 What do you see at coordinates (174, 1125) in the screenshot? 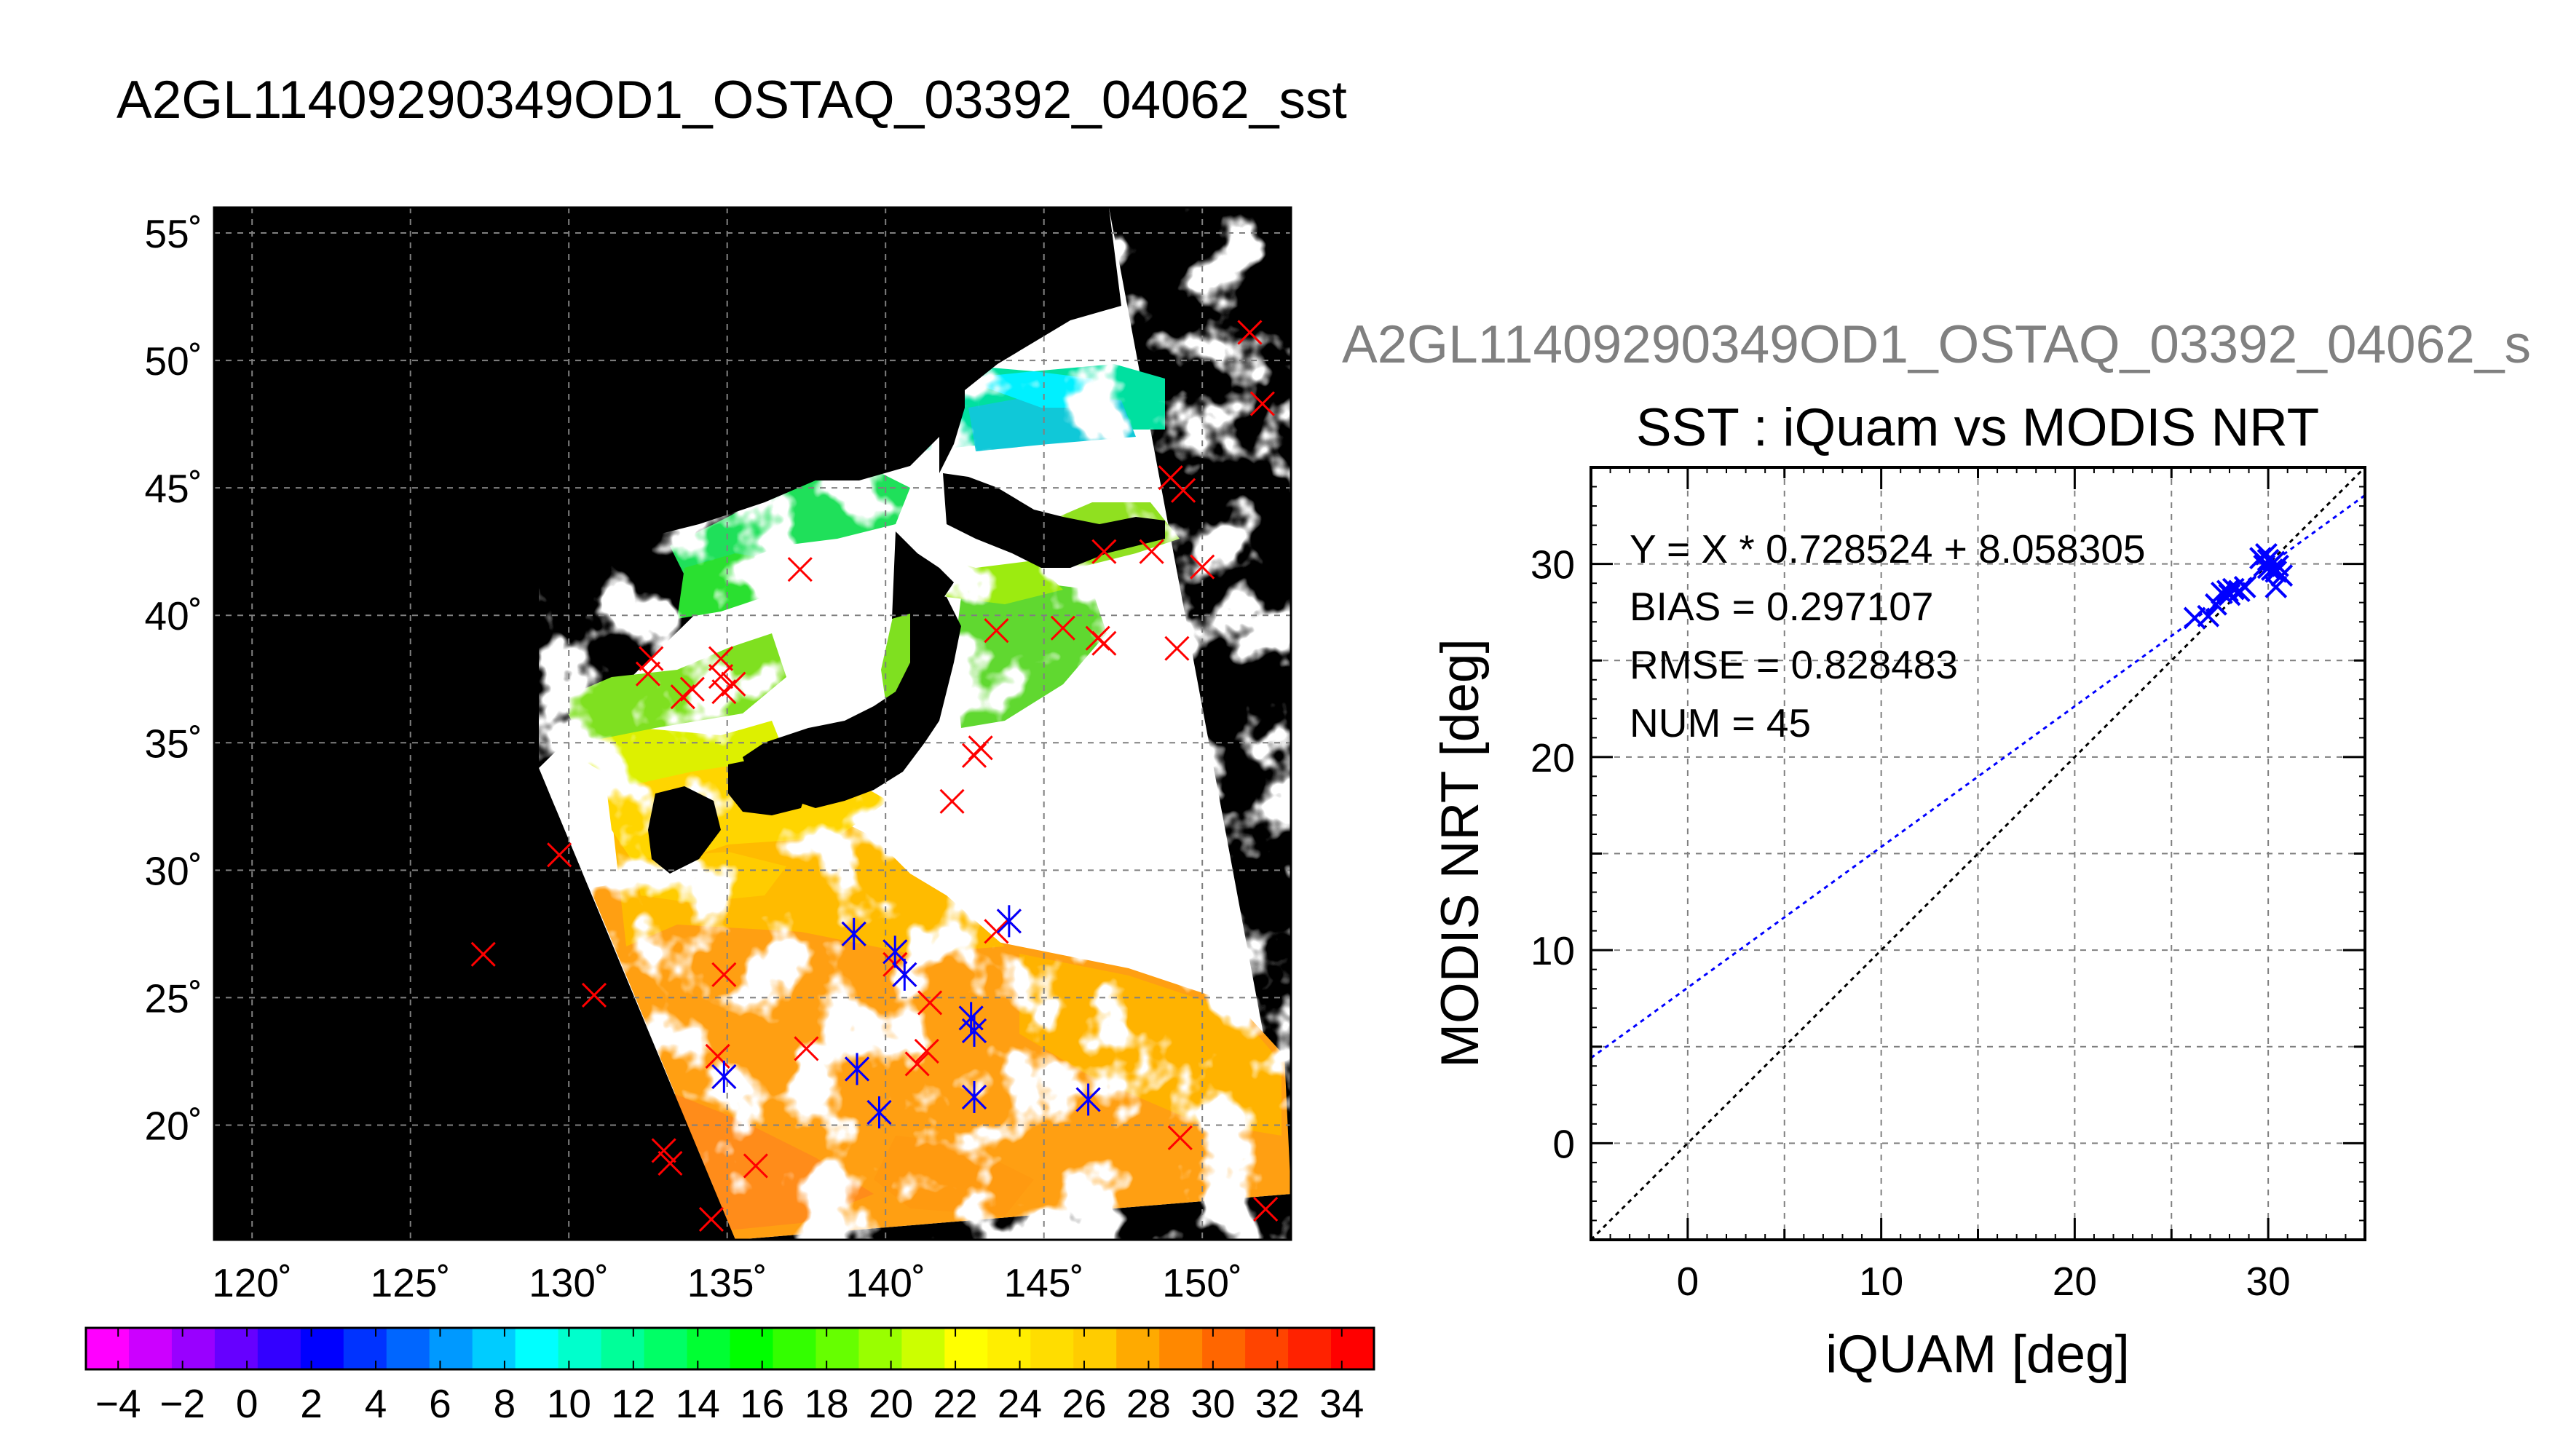
I see `map-y-tick-label: 20˚` at bounding box center [174, 1125].